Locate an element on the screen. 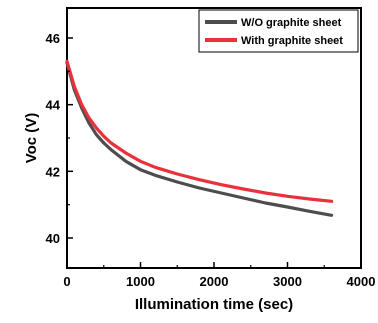 Image resolution: width=378 pixels, height=323 pixels. x-axis: 0 1000 2000 3000 4000 is located at coordinates (219, 275).